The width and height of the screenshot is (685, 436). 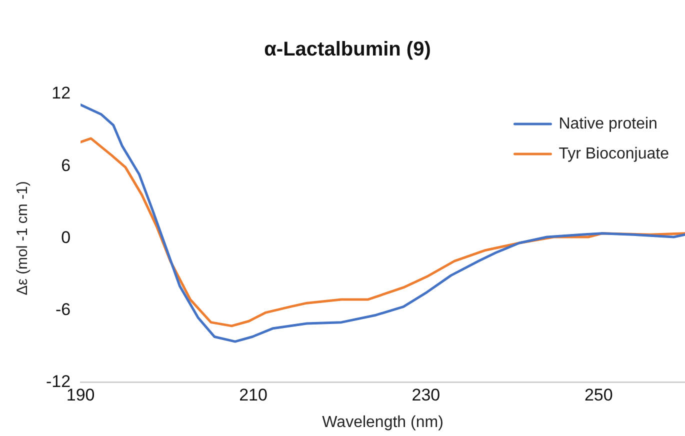 What do you see at coordinates (426, 394) in the screenshot?
I see `x-tick-label: 230` at bounding box center [426, 394].